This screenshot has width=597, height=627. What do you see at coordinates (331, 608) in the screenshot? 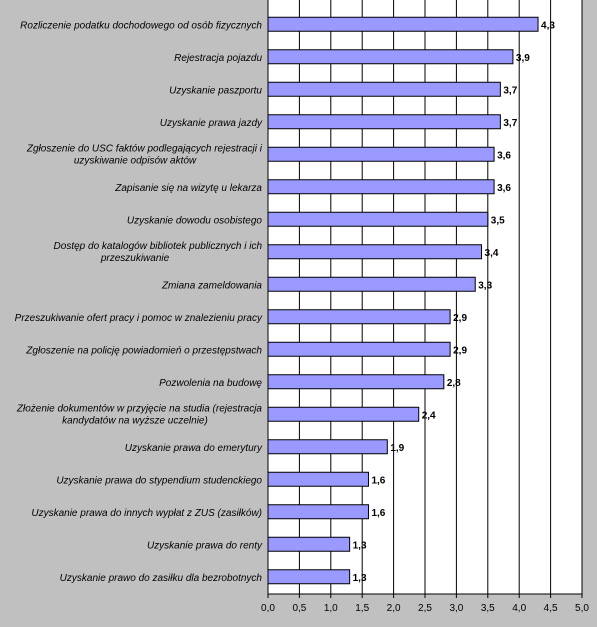
I see `x-tick-label: 1,0` at bounding box center [331, 608].